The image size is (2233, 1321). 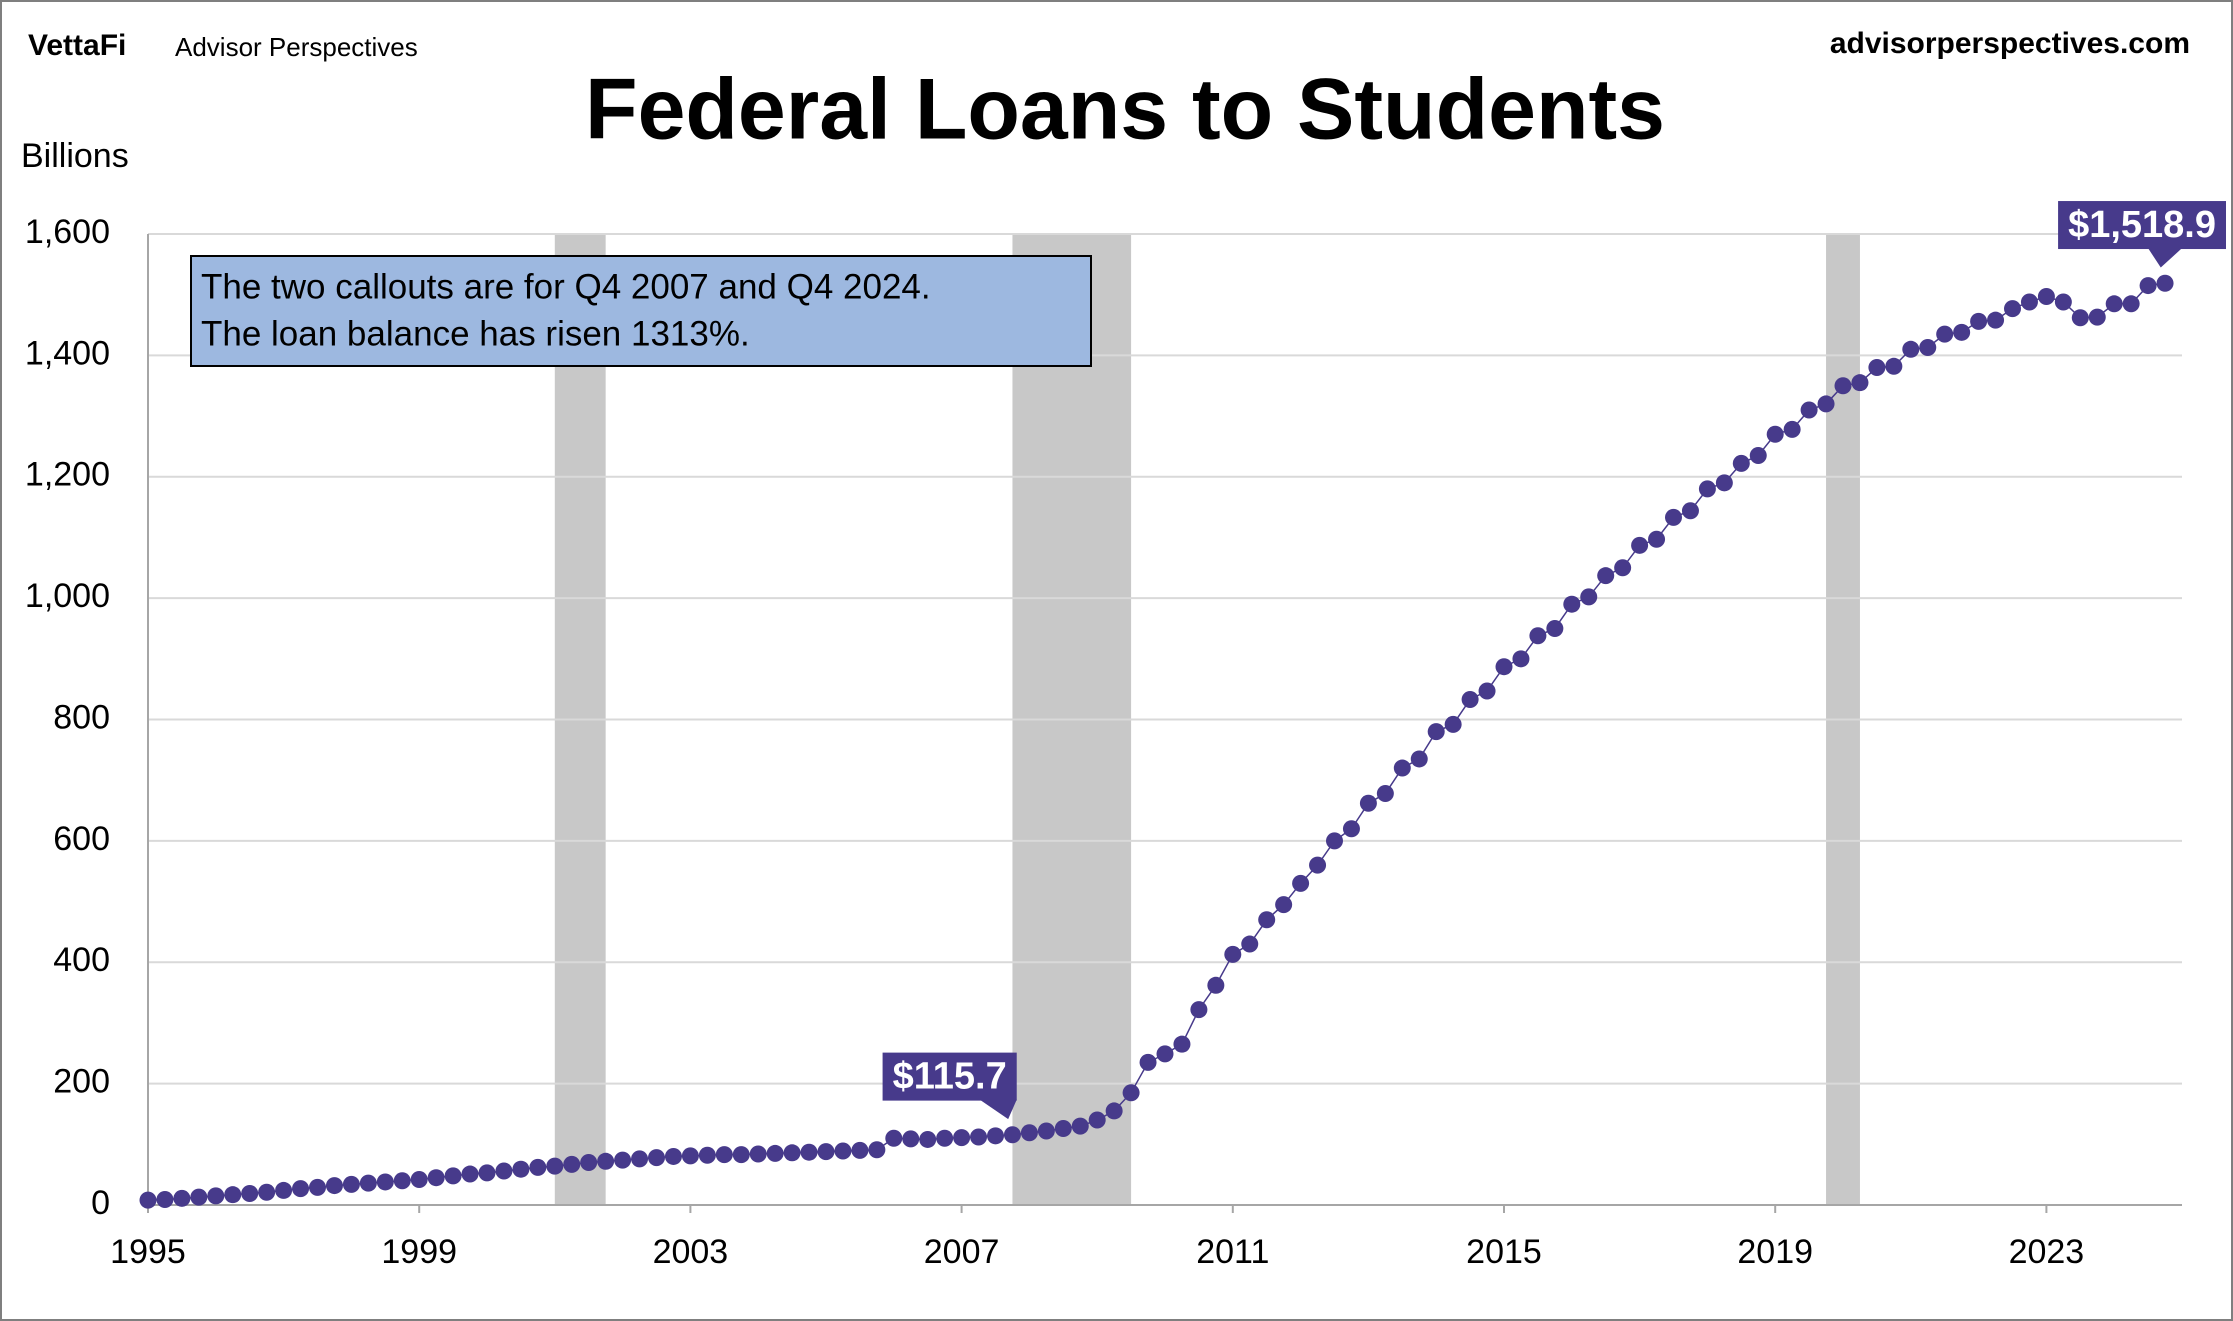 What do you see at coordinates (998, 1109) in the screenshot?
I see `callout-pointer` at bounding box center [998, 1109].